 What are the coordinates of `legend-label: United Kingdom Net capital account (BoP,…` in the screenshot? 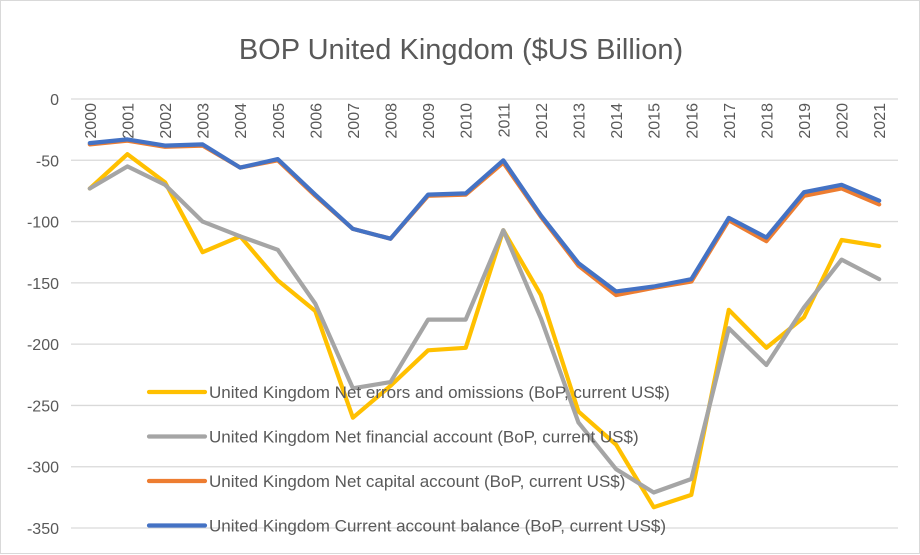 It's located at (417, 481).